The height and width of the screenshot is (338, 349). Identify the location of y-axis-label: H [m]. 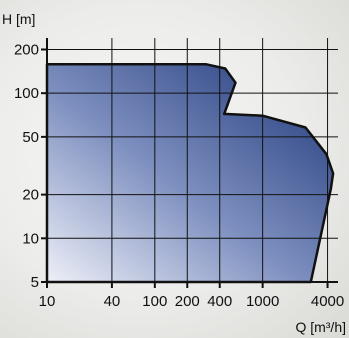
(18, 19).